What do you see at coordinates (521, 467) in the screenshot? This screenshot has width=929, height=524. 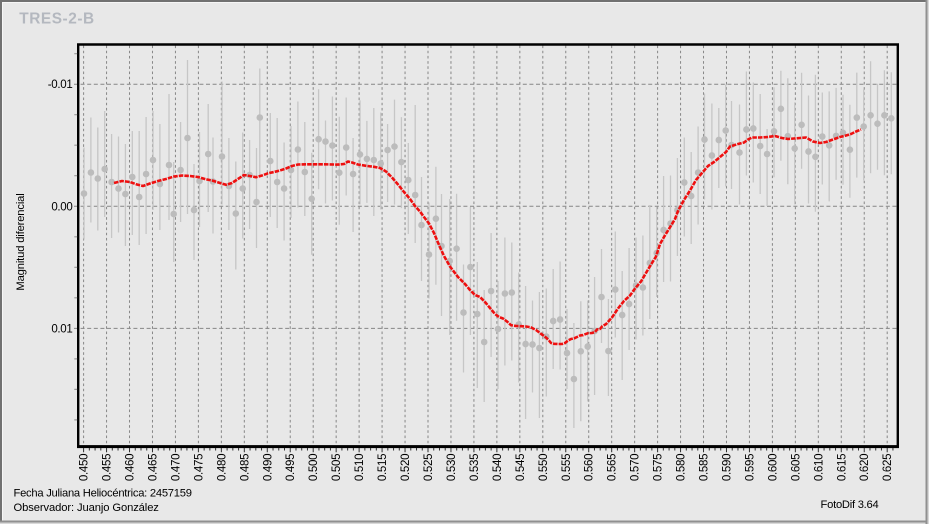 I see `svg-text: 0.545` at bounding box center [521, 467].